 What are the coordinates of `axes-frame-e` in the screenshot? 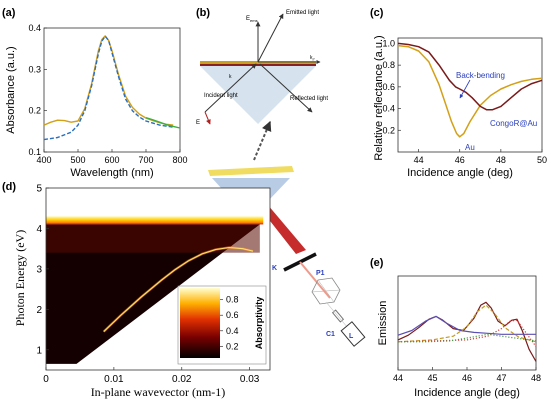 It's located at (467, 323).